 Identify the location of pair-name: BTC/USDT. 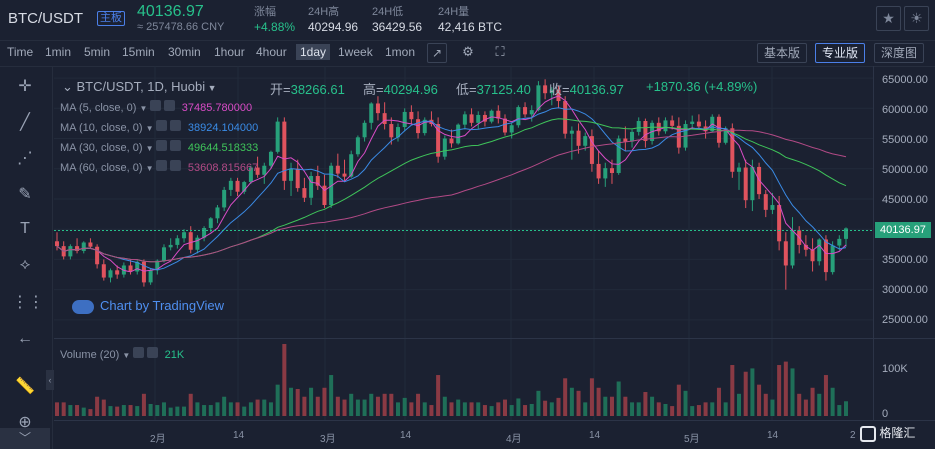
(45, 18).